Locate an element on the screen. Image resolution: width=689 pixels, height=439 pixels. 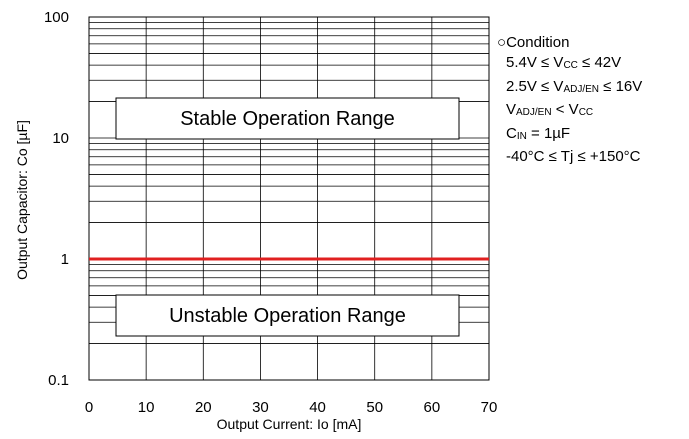
stable-box is located at coordinates (287, 118).